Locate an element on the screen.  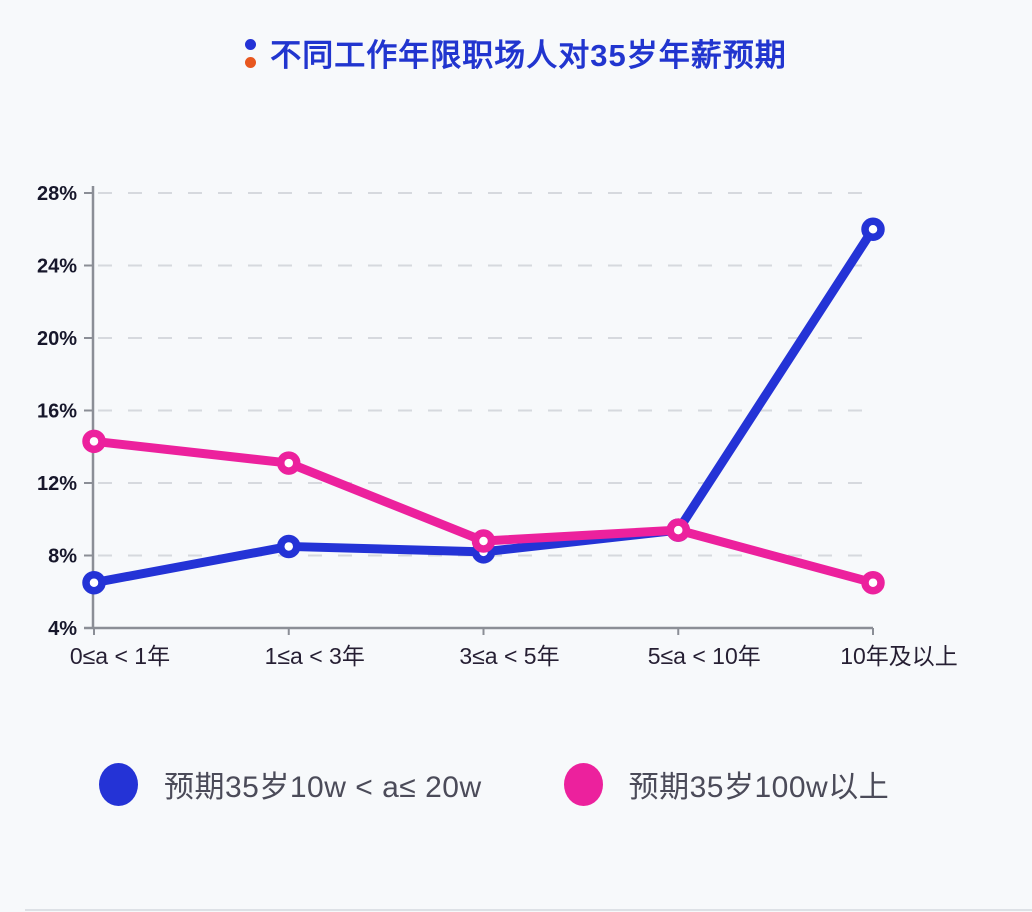
y-tick-label: 12% is located at coordinates (57, 484).